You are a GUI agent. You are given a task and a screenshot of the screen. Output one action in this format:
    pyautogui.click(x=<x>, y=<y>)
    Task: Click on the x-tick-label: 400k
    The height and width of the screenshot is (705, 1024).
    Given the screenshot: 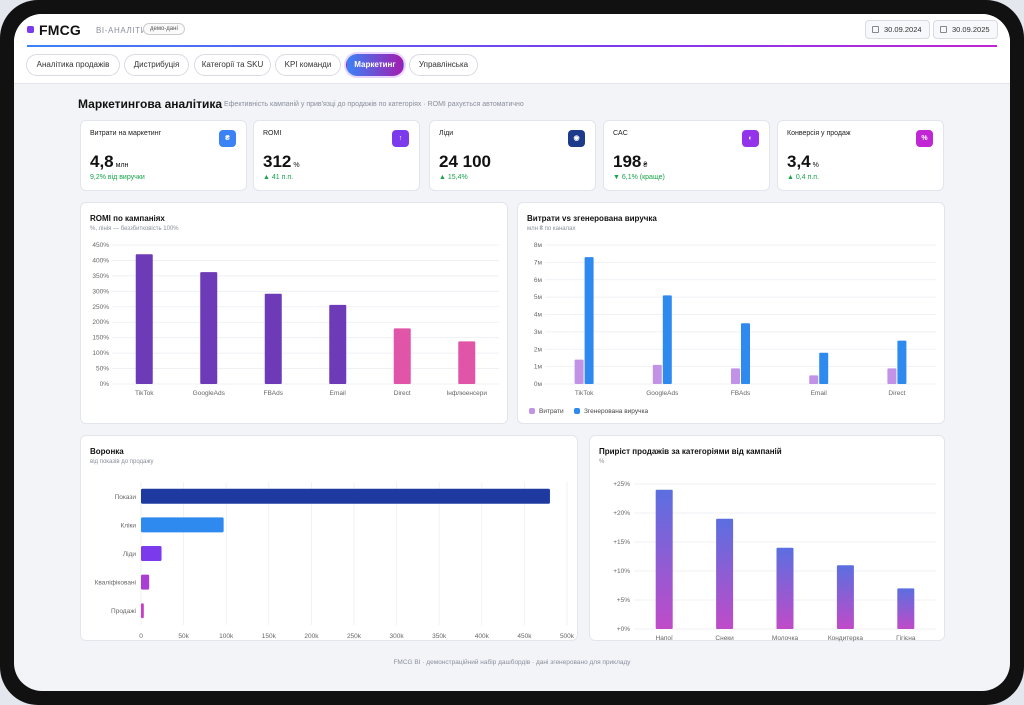 What is the action you would take?
    pyautogui.click(x=482, y=636)
    